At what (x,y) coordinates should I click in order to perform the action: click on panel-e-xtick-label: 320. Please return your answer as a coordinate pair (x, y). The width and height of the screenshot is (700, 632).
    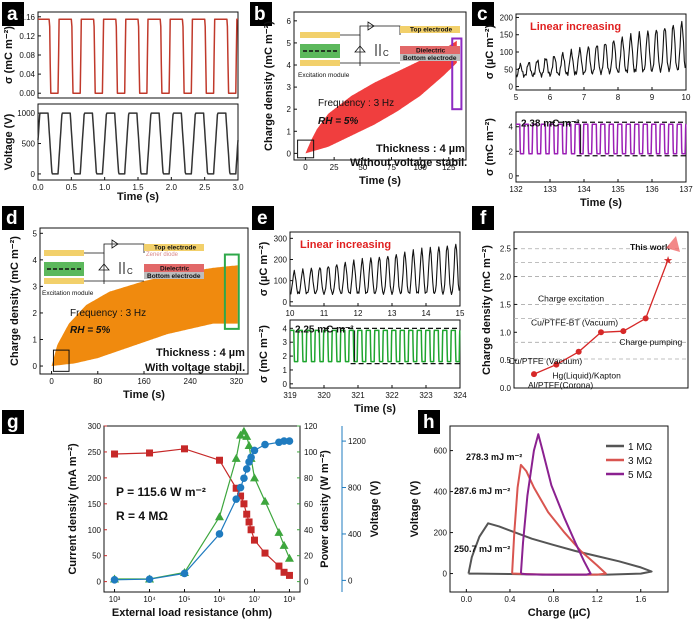
    Looking at the image, I should click on (324, 395).